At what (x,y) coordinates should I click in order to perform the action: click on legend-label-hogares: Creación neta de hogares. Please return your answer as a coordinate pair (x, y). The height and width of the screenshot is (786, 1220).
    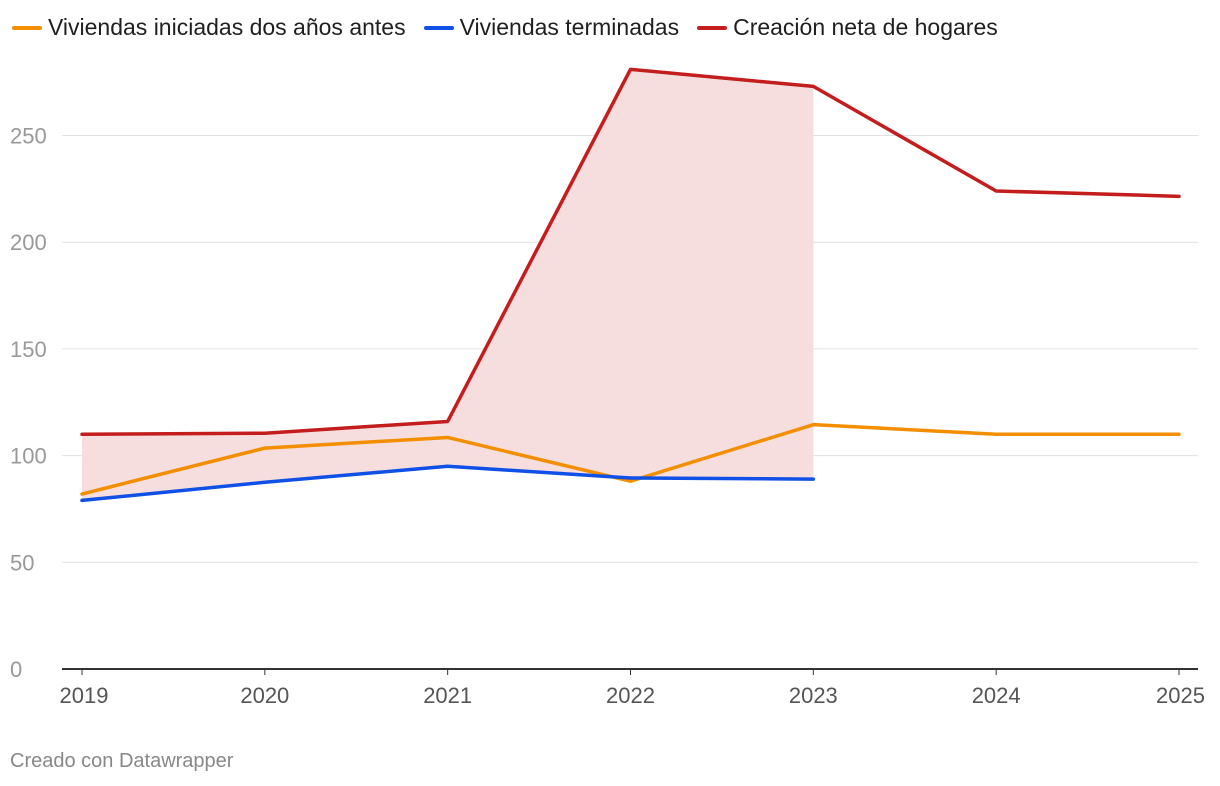
    Looking at the image, I should click on (865, 27).